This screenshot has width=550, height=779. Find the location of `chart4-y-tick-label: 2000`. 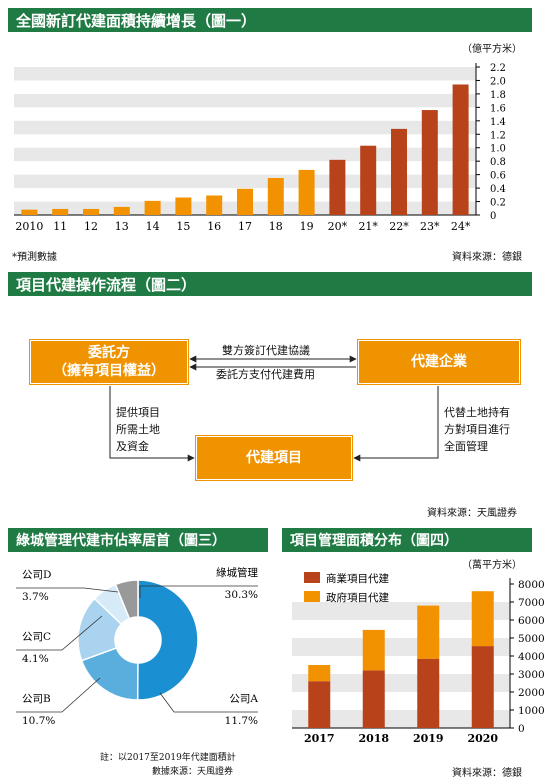

chart4-y-tick-label: 2000 is located at coordinates (531, 693).